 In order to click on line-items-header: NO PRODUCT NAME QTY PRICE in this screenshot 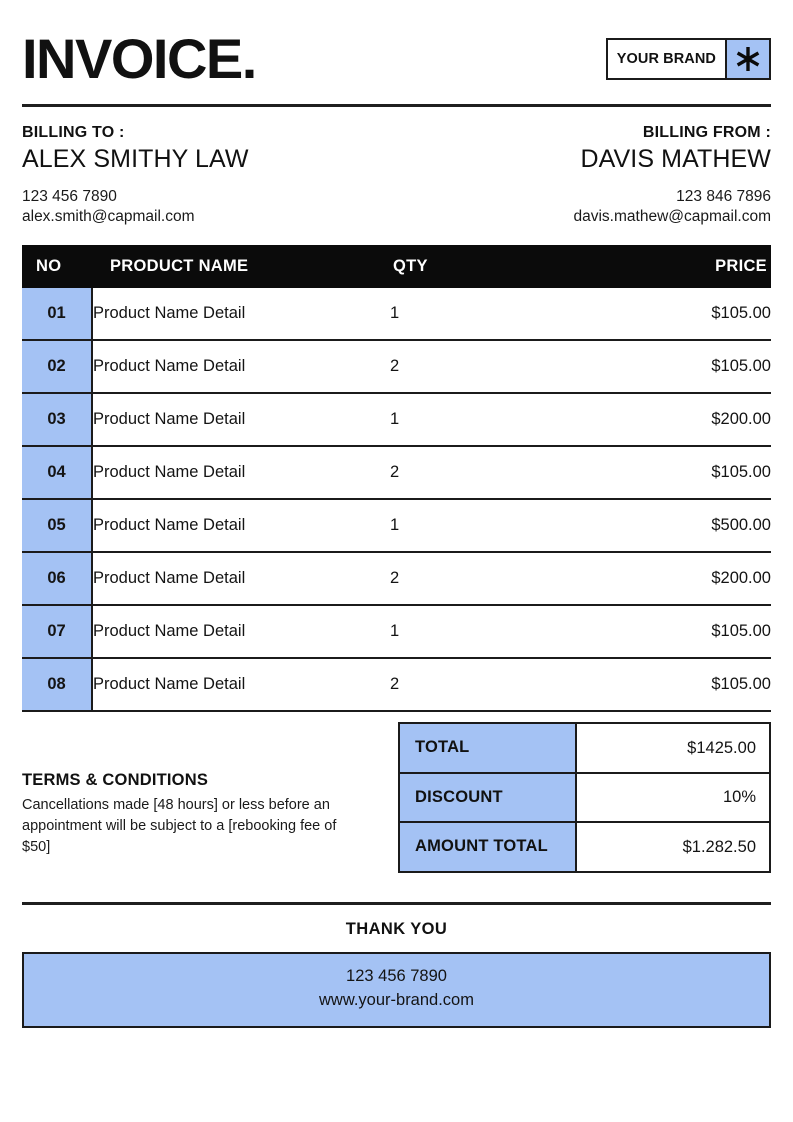, I will do `click(396, 267)`.